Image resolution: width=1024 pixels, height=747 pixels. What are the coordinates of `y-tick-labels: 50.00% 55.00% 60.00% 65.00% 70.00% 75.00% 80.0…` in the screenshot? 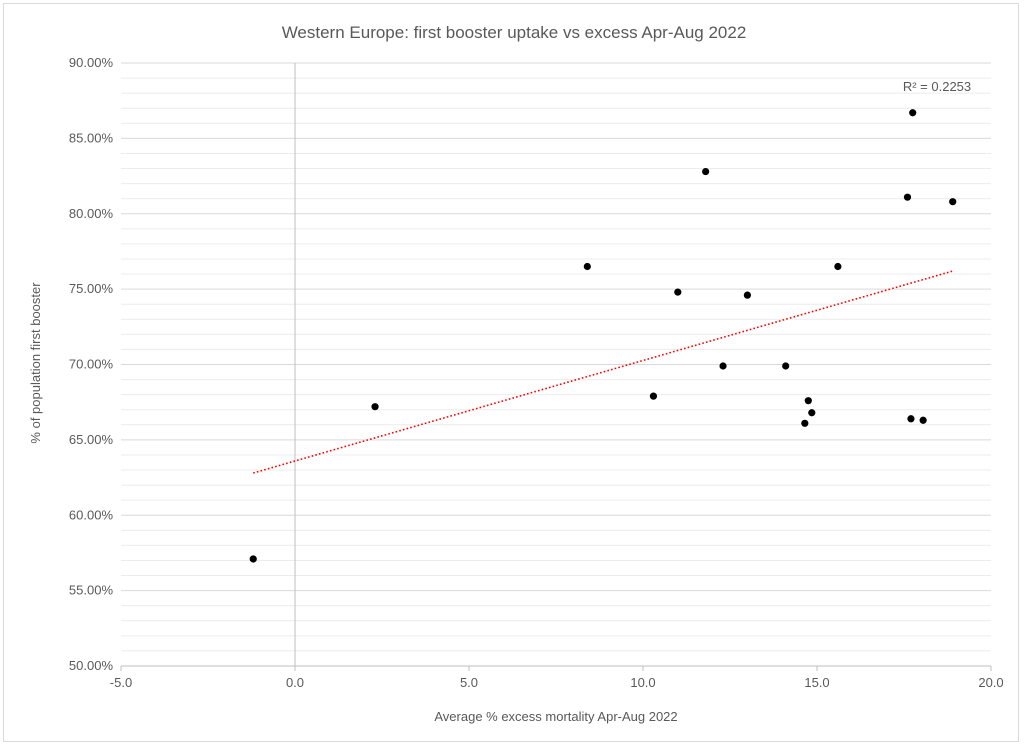 It's located at (91, 364).